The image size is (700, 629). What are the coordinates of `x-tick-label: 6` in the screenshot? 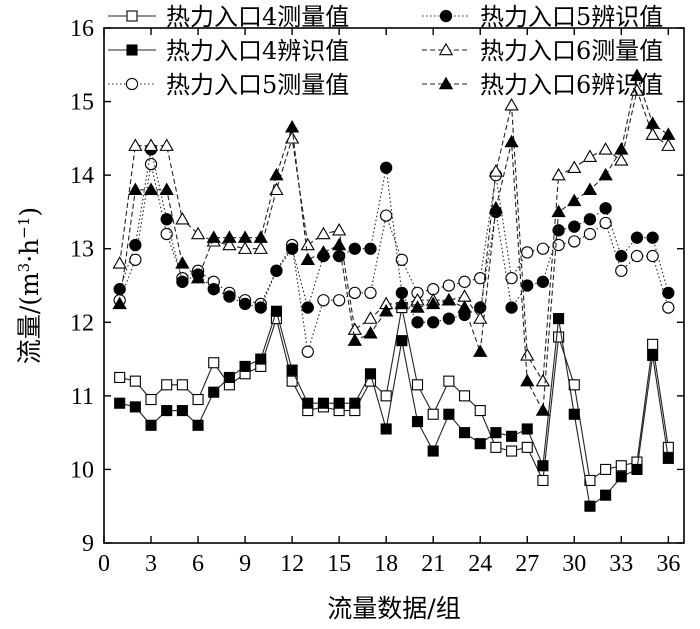 It's located at (198, 564).